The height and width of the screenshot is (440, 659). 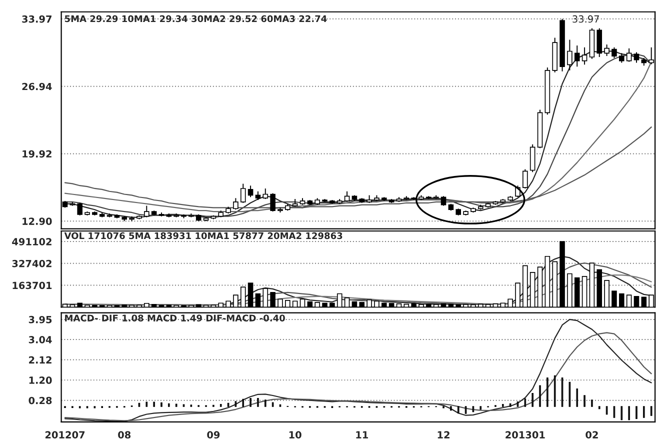 What do you see at coordinates (40, 380) in the screenshot?
I see `y-tick-label: 1.20` at bounding box center [40, 380].